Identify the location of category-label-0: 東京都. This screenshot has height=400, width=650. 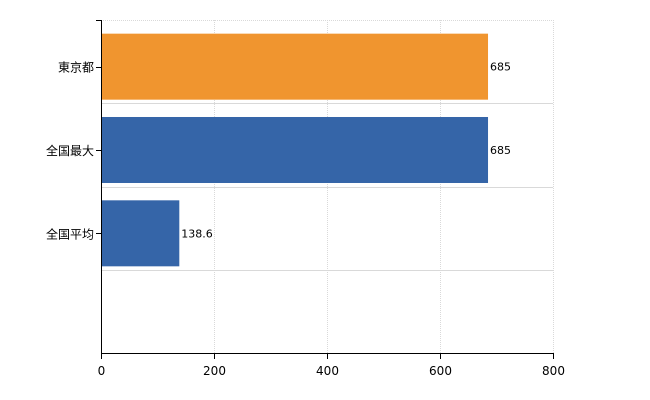
(76, 68).